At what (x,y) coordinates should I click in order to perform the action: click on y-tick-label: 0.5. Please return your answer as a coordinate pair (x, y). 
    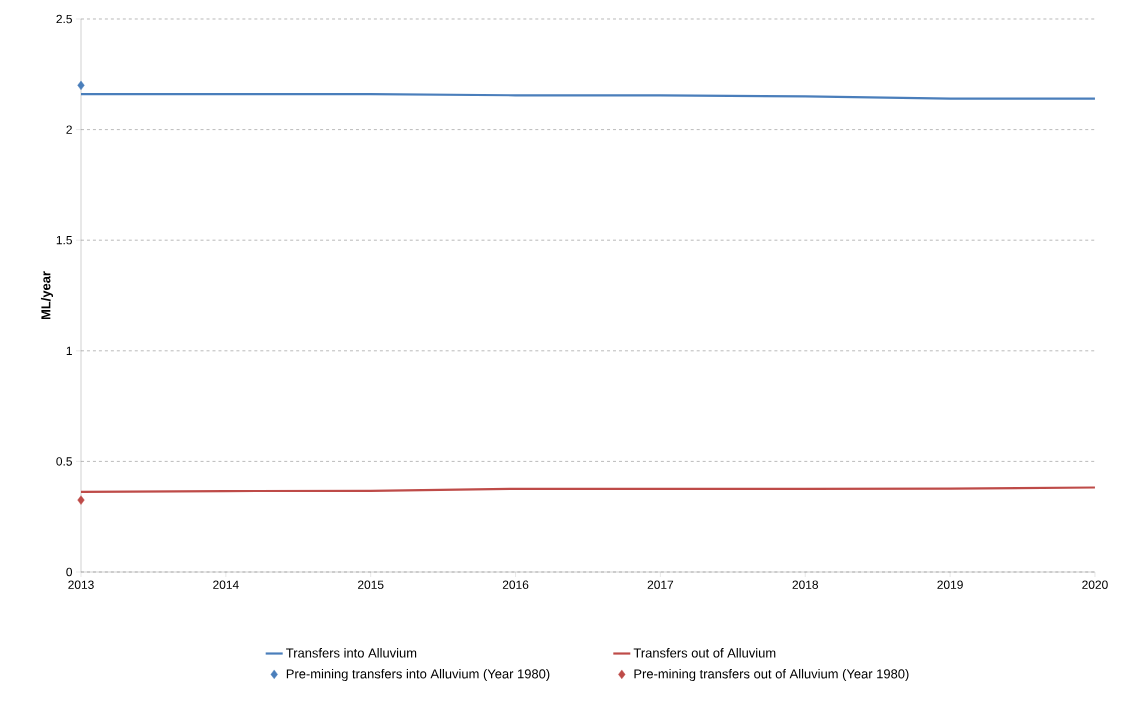
    Looking at the image, I should click on (64, 461).